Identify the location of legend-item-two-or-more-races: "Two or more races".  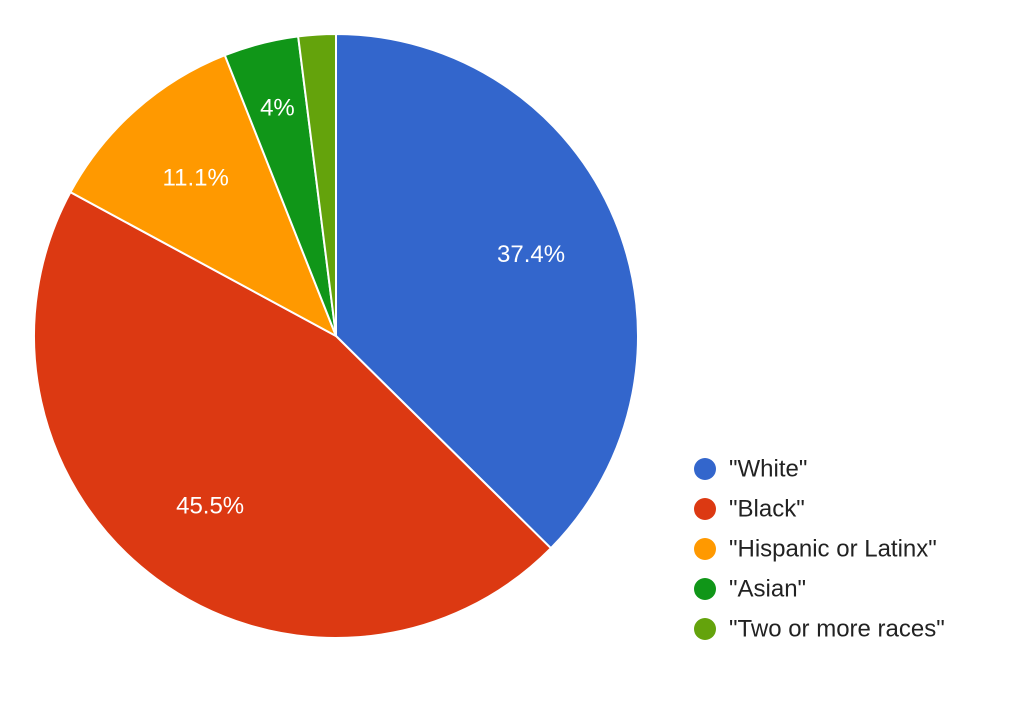
(819, 629).